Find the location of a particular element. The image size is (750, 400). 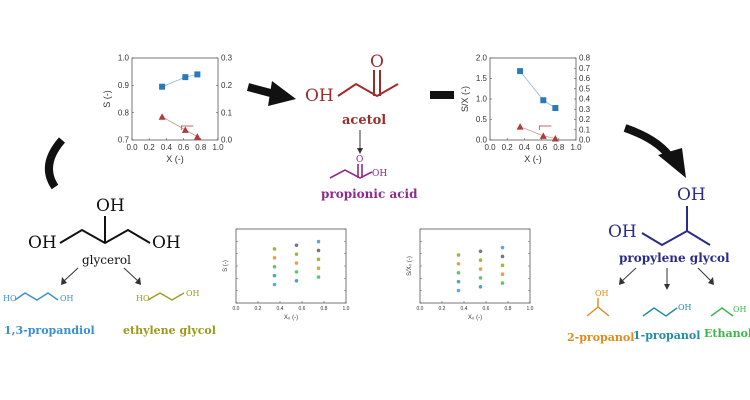

arc-glycerol-to-chart1 is located at coordinates (55, 163).